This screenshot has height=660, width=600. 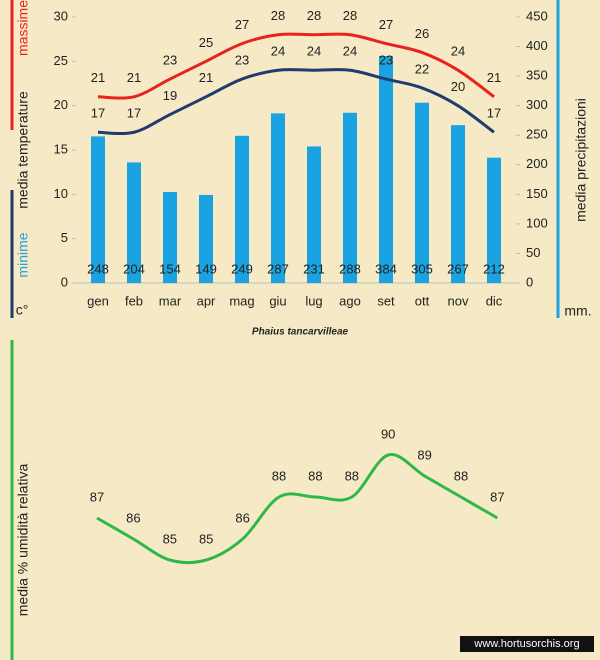 I want to click on x-tick-label: giu, so click(x=277, y=300).